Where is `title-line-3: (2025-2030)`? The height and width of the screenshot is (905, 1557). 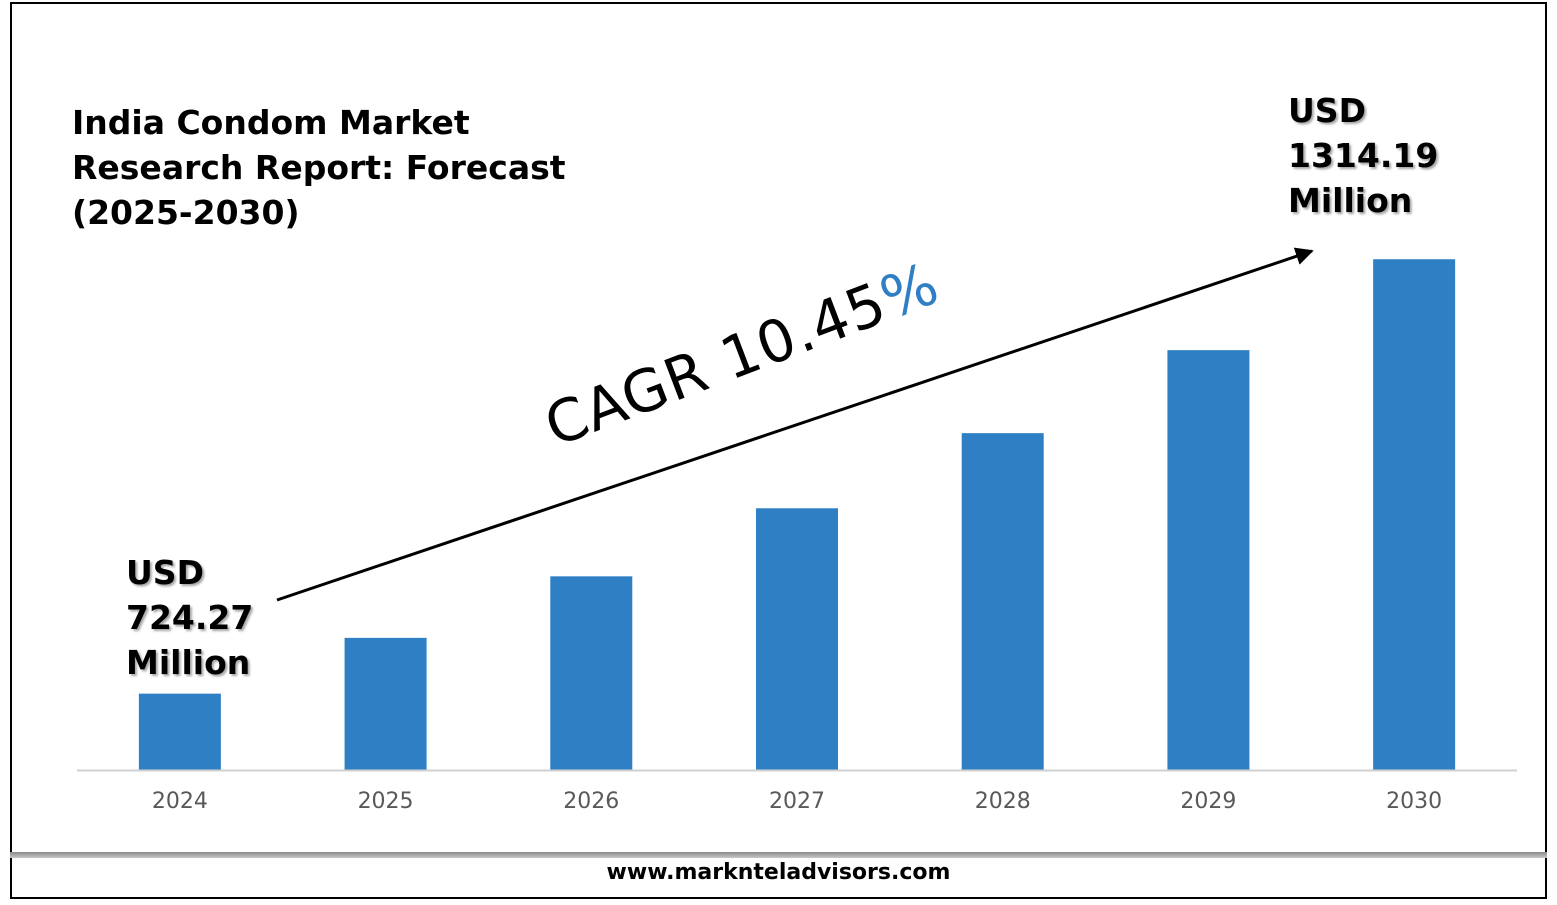 title-line-3: (2025-2030) is located at coordinates (186, 212).